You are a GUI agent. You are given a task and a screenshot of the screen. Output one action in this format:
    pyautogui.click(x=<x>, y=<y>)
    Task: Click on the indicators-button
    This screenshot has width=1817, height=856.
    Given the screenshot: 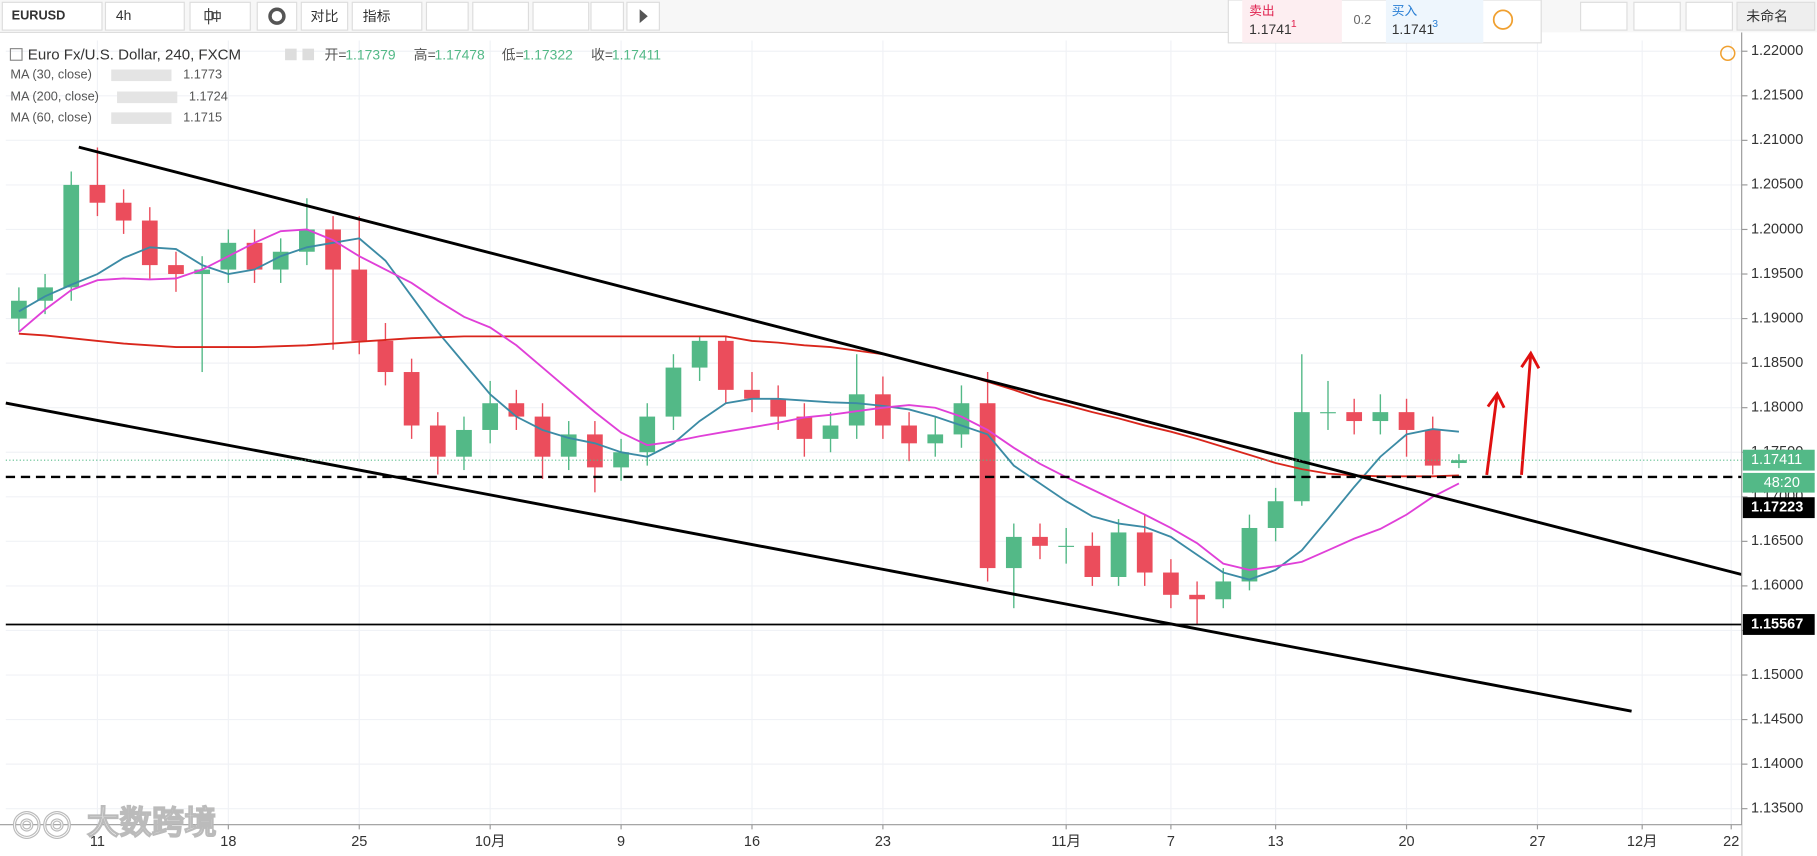 What is the action you would take?
    pyautogui.click(x=387, y=16)
    